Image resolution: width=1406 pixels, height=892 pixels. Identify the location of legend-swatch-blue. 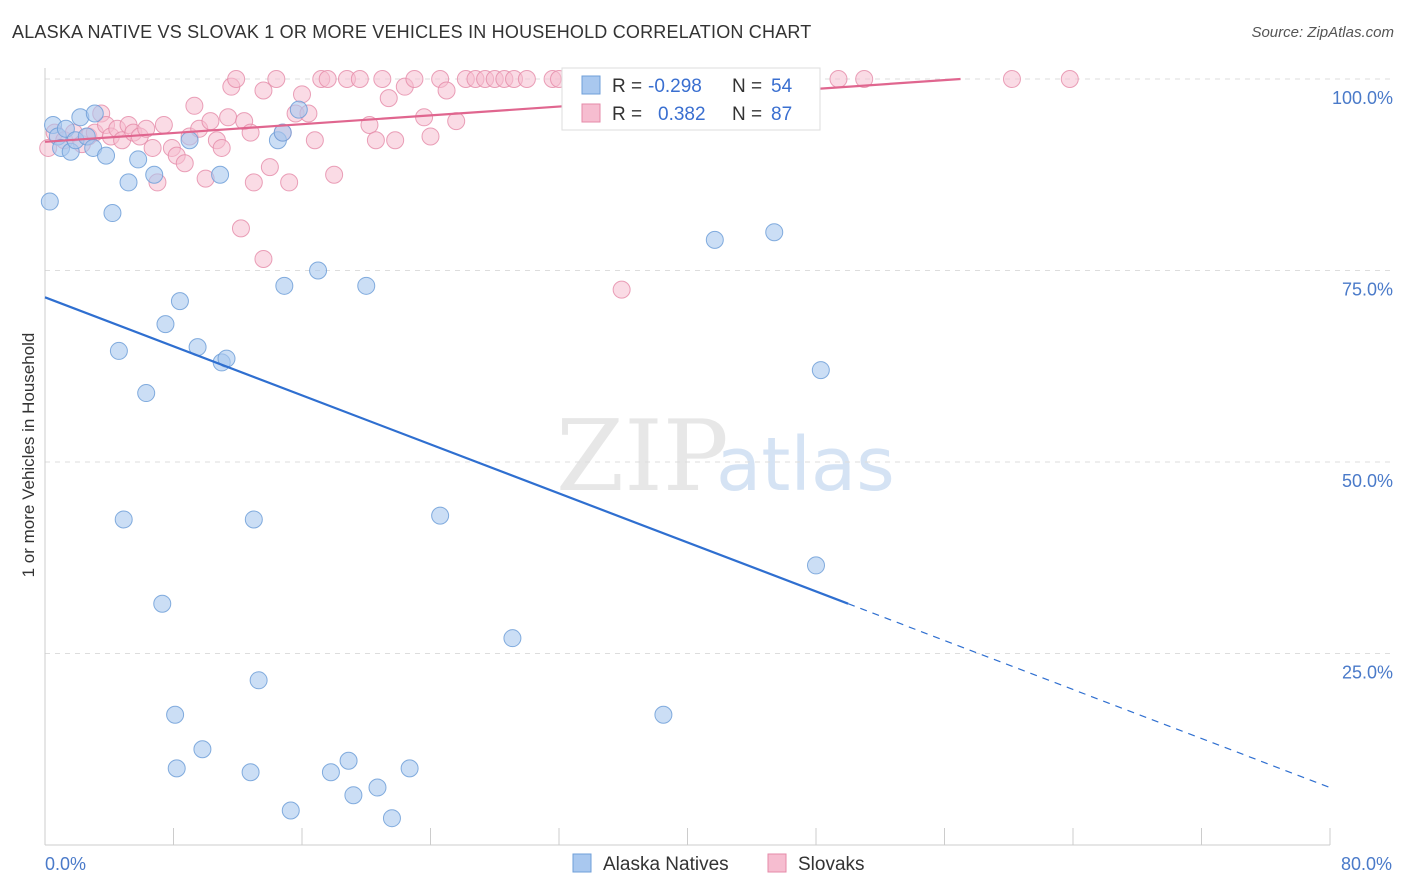
(591, 85).